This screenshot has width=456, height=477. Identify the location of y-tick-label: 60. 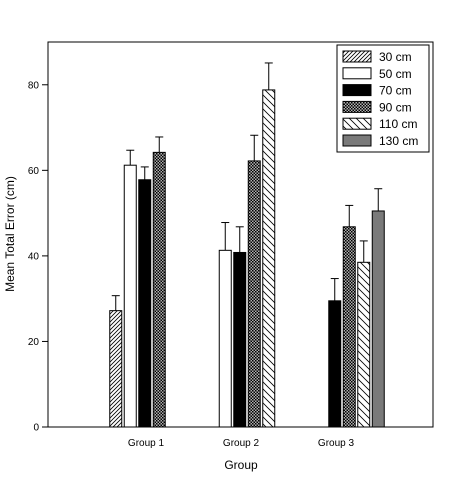
(34, 171).